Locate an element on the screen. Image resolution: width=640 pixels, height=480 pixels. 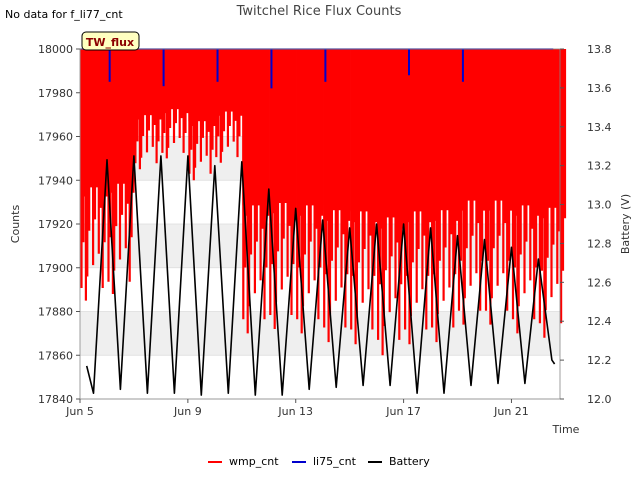
x-tick-label: Jun 21 is located at coordinates (511, 411).